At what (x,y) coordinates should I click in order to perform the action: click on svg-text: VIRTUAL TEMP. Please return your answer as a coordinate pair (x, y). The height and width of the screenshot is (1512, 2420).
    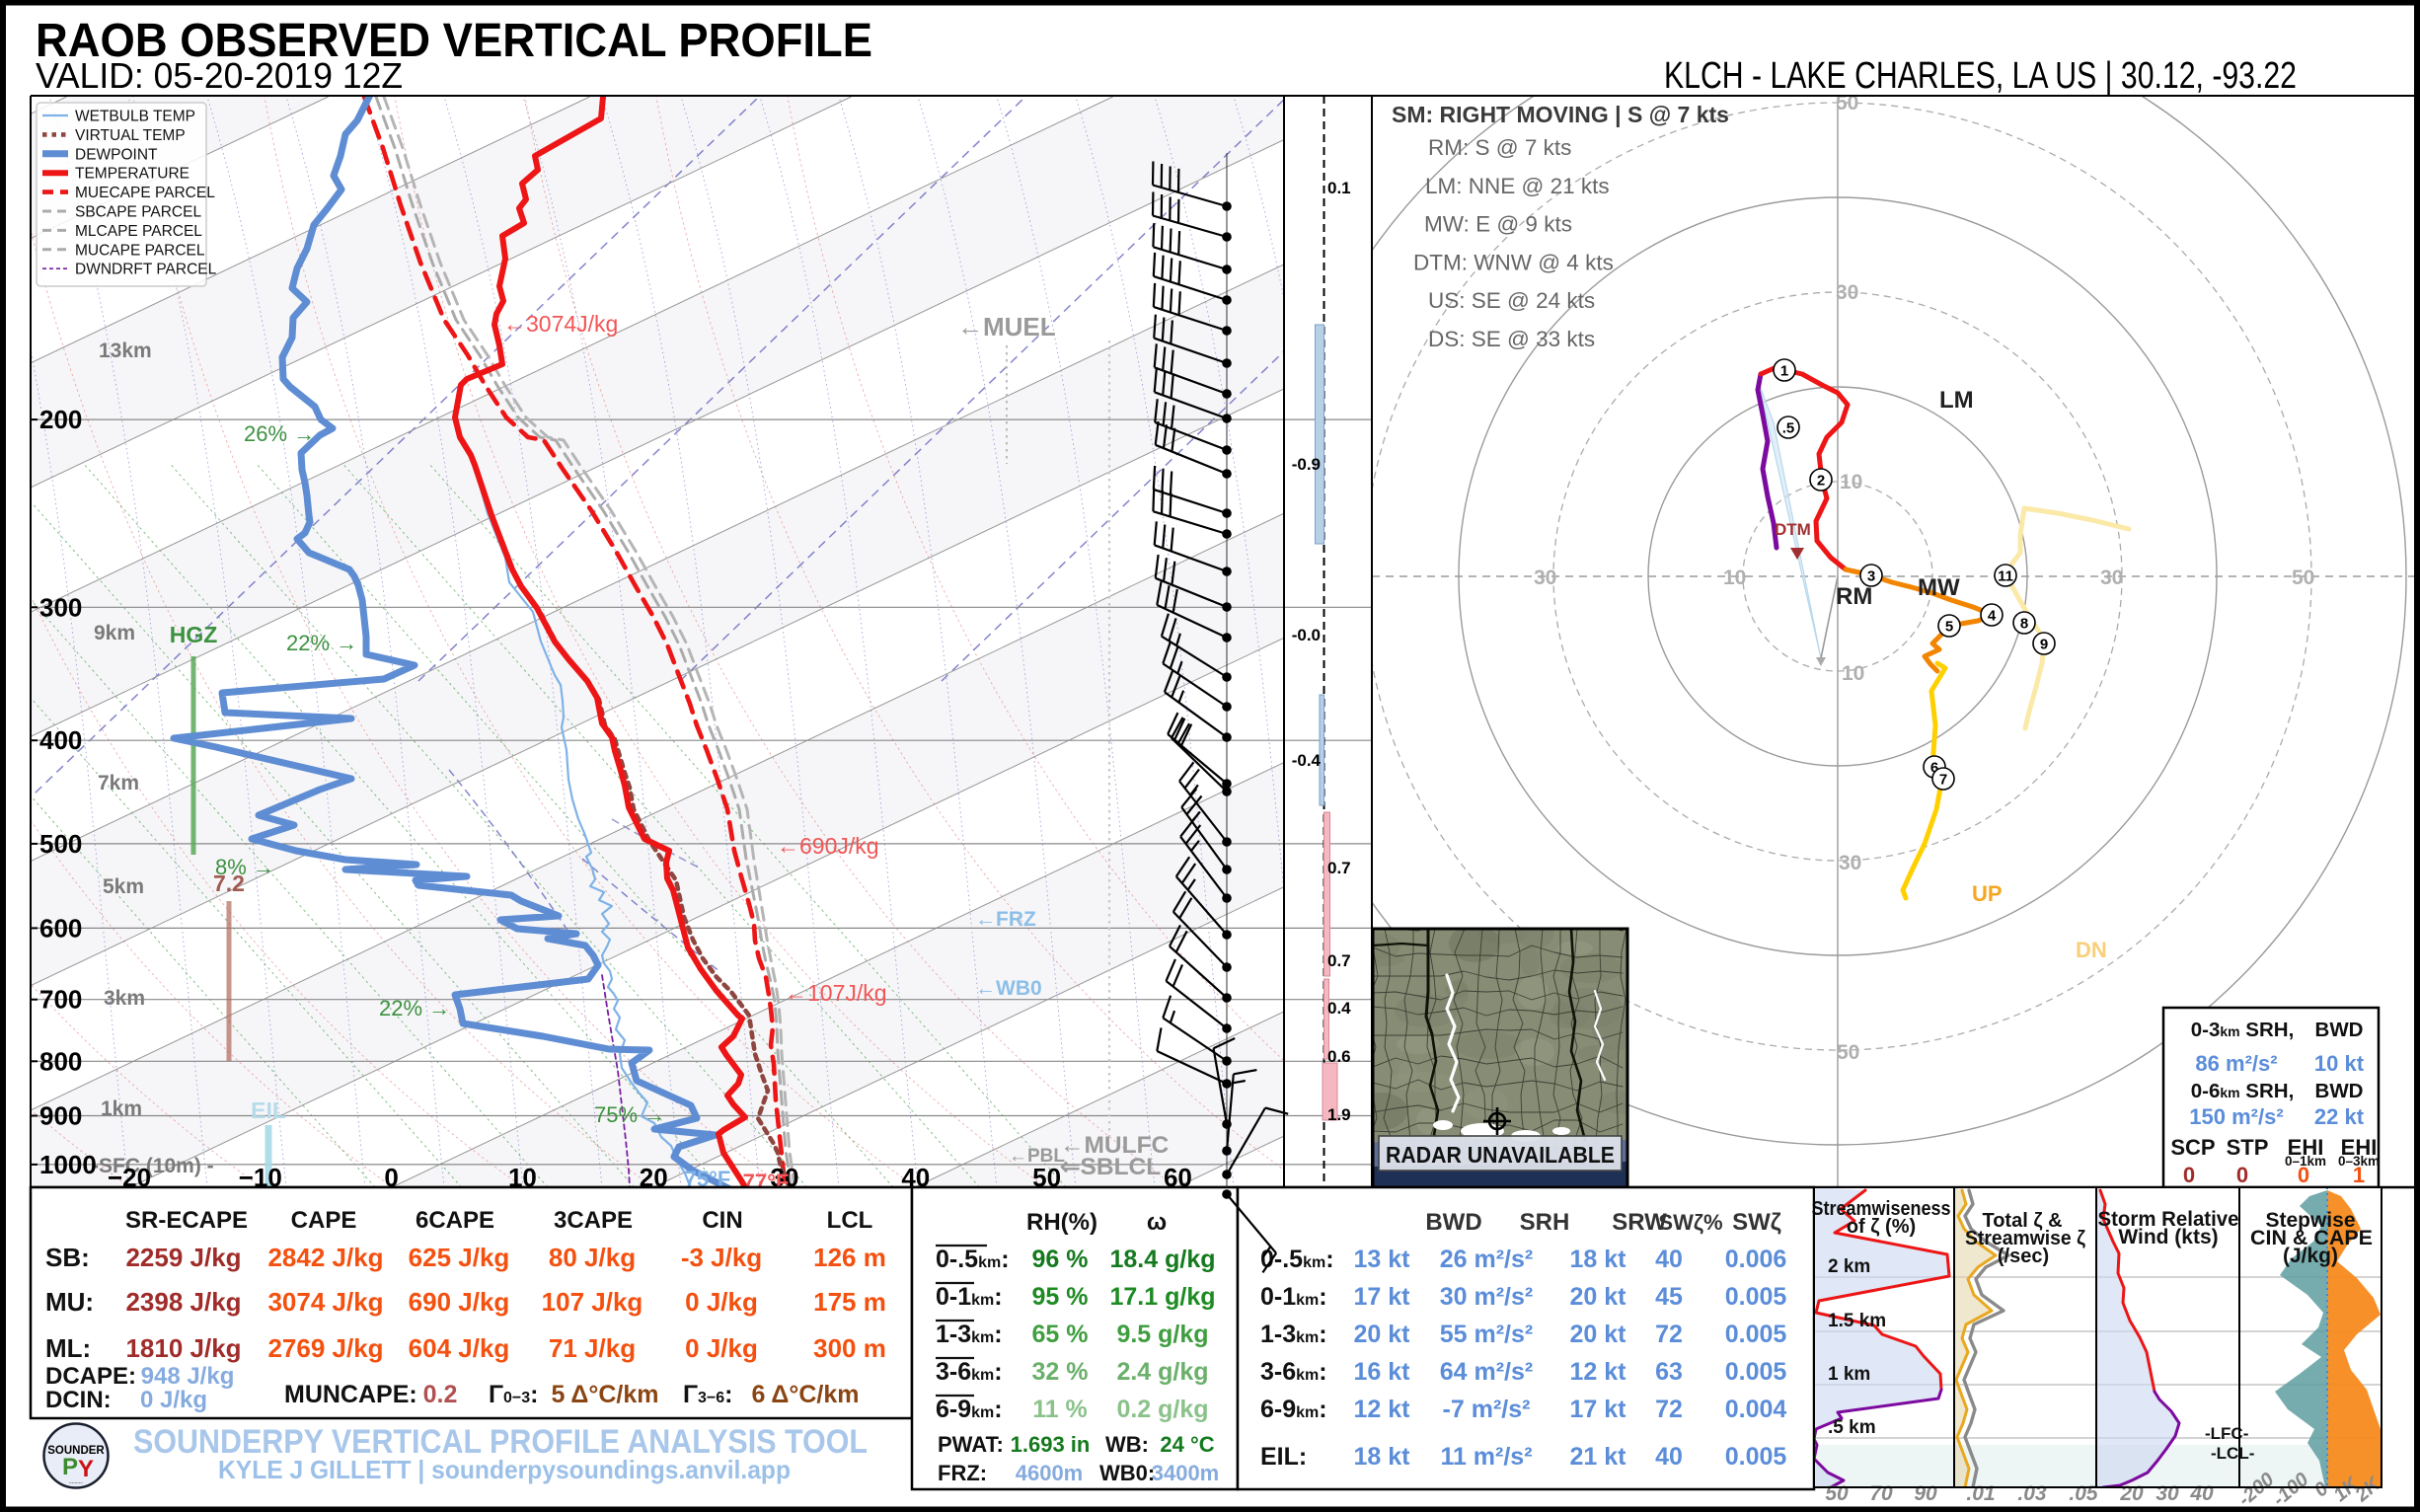
    Looking at the image, I should click on (130, 136).